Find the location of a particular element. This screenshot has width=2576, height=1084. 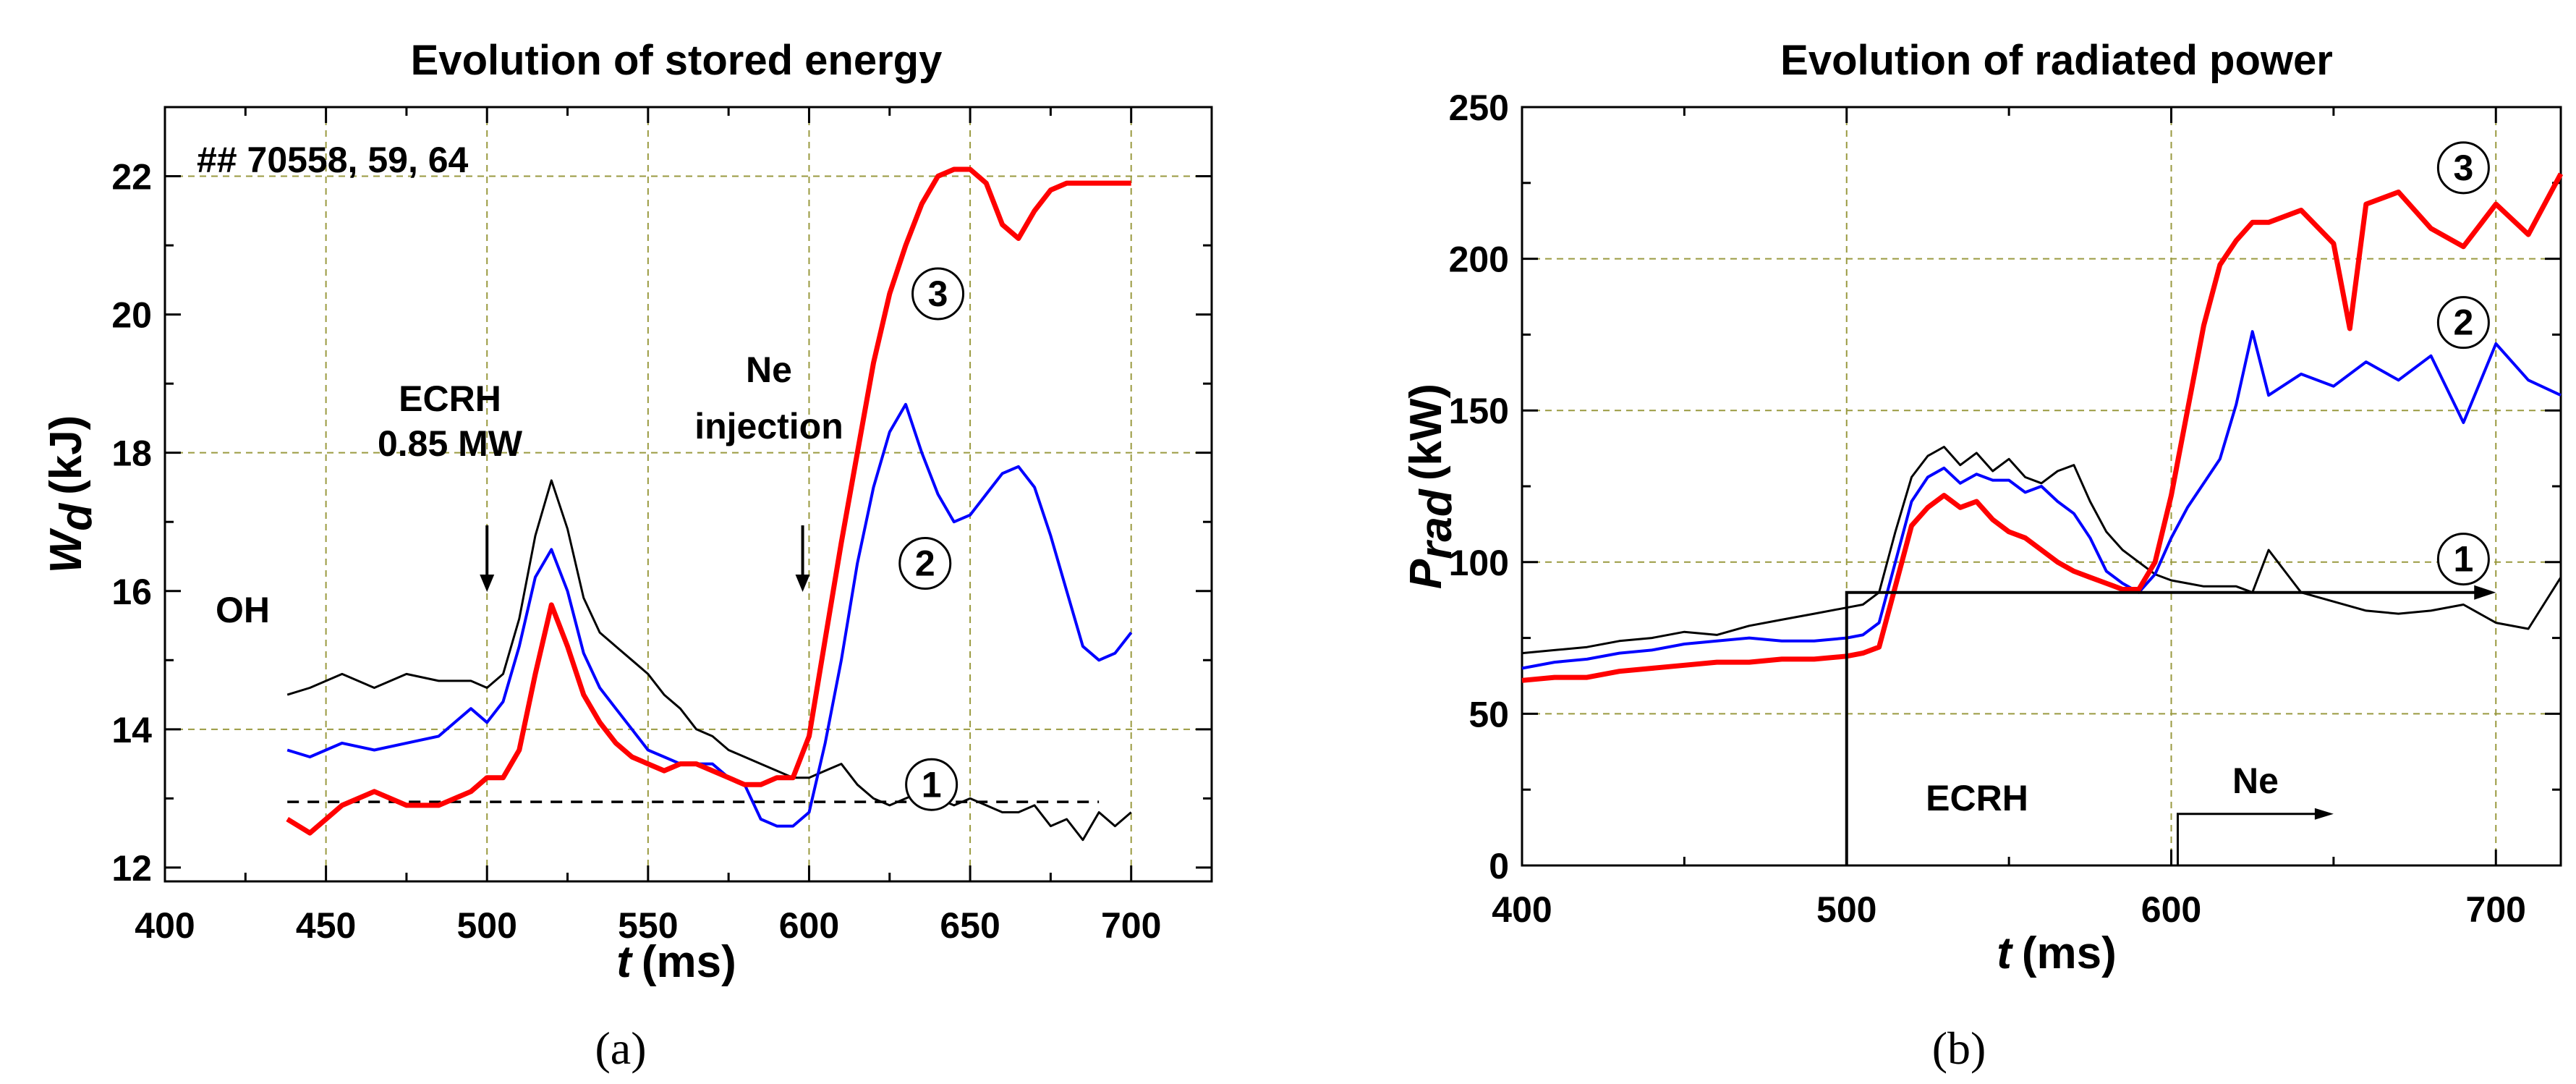

a-y-tick-label: 12 is located at coordinates (131, 868).